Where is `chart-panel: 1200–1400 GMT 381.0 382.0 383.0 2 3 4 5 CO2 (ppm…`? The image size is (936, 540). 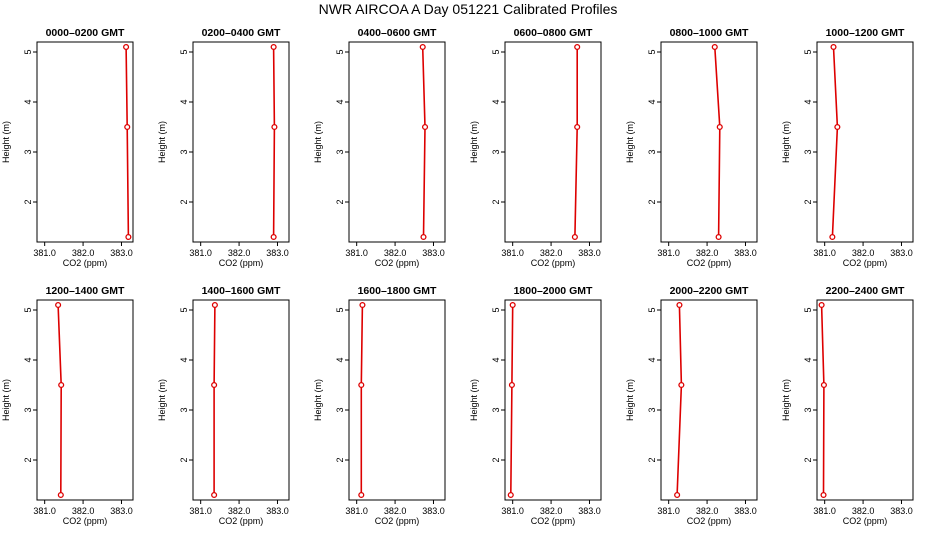
chart-panel: 1200–1400 GMT 381.0 382.0 383.0 2 3 4 5 CO2 (ppm… is located at coordinates (67, 405).